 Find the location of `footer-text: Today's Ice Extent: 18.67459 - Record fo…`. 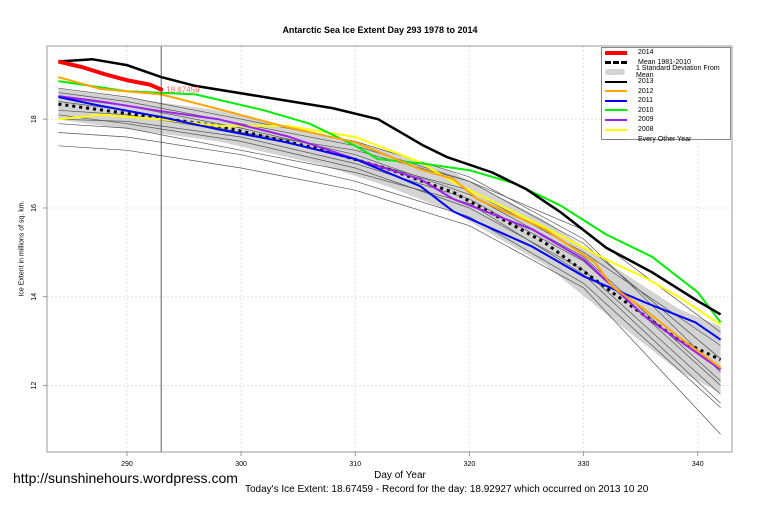

footer-text: Today's Ice Extent: 18.67459 - Record fo… is located at coordinates (447, 489).